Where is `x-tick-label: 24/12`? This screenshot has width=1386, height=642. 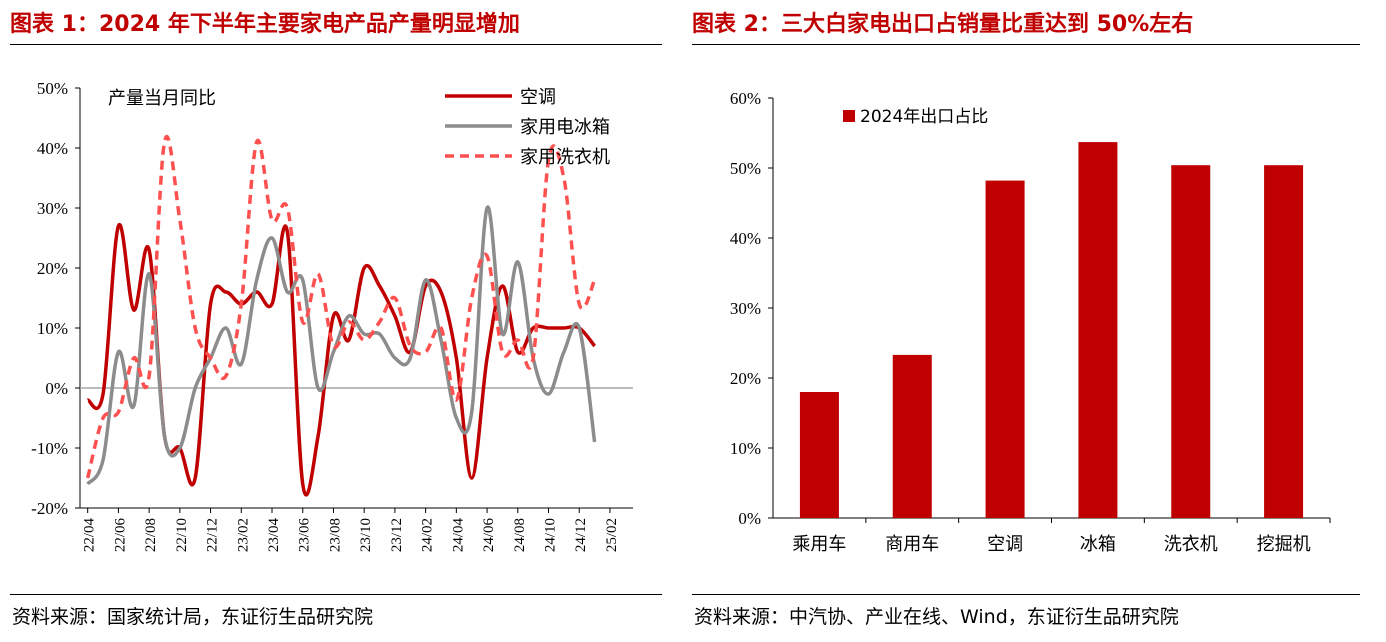 x-tick-label: 24/12 is located at coordinates (581, 535).